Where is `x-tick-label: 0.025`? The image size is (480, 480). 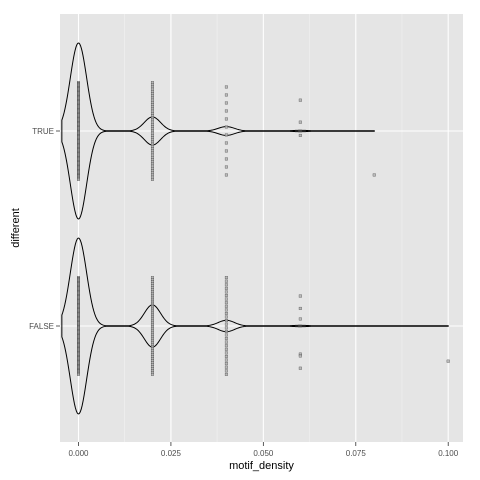
x-tick-label: 0.025 is located at coordinates (171, 453).